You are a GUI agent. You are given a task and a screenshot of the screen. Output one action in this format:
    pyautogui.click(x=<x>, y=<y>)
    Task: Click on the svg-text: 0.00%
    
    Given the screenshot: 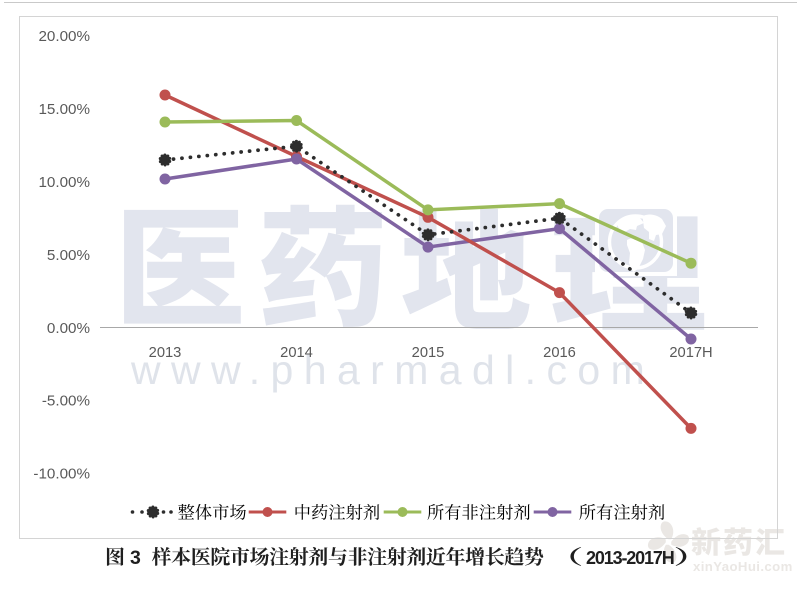 What is the action you would take?
    pyautogui.click(x=68, y=328)
    